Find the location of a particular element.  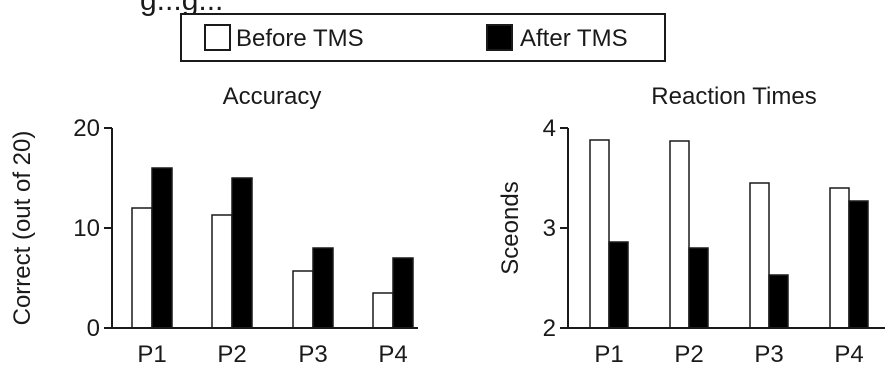

legend: Before TMS After TMS is located at coordinates (423, 37).